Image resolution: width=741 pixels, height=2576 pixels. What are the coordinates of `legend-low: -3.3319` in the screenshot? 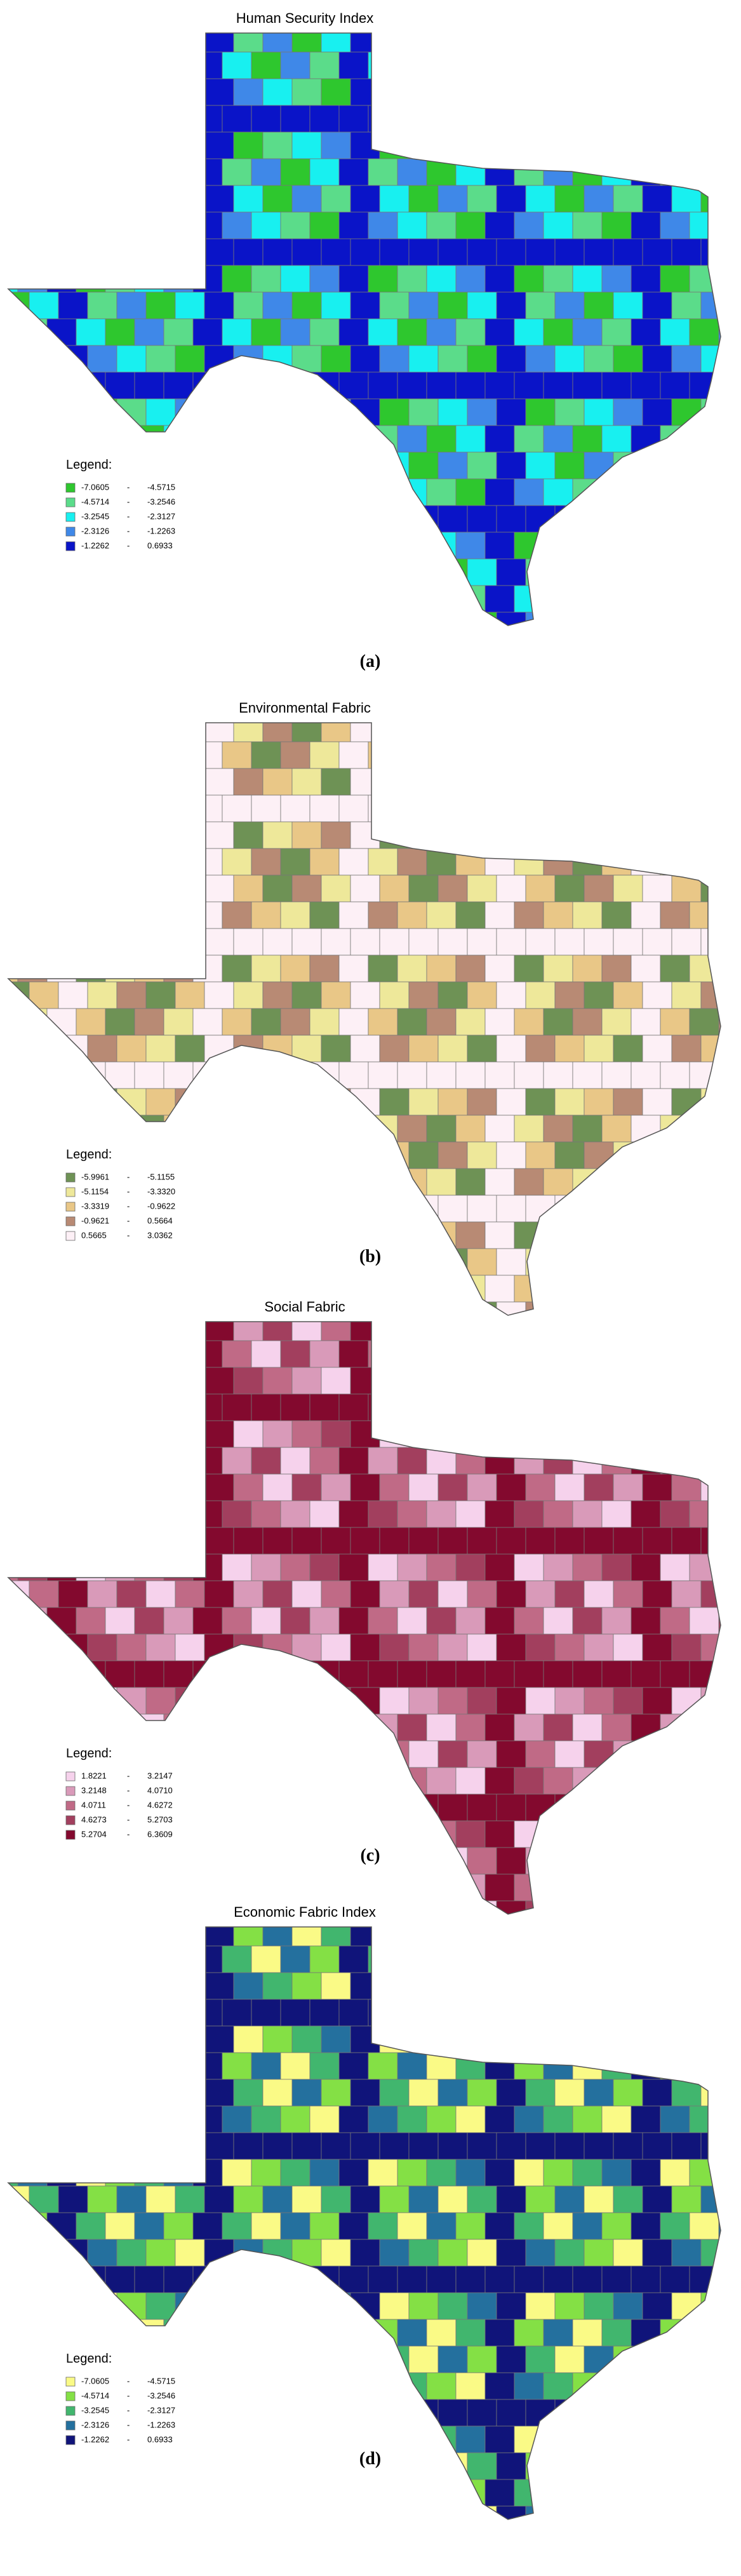 It's located at (95, 1206).